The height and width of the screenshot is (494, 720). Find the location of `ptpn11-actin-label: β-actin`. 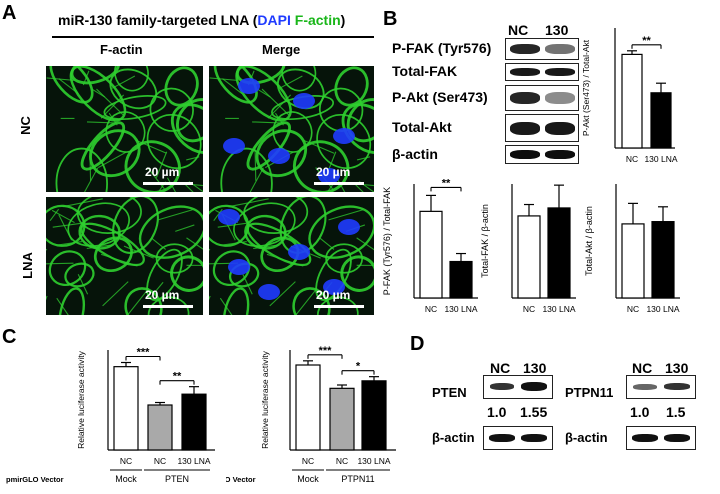

ptpn11-actin-label: β-actin is located at coordinates (586, 437).